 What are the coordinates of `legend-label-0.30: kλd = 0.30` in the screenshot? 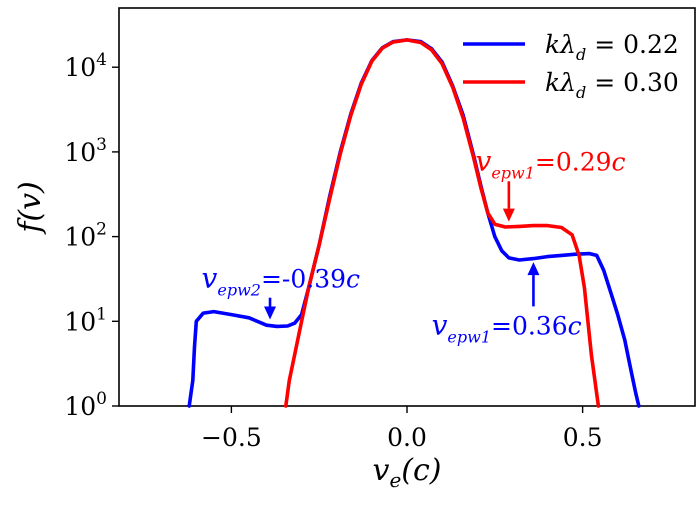 It's located at (612, 85).